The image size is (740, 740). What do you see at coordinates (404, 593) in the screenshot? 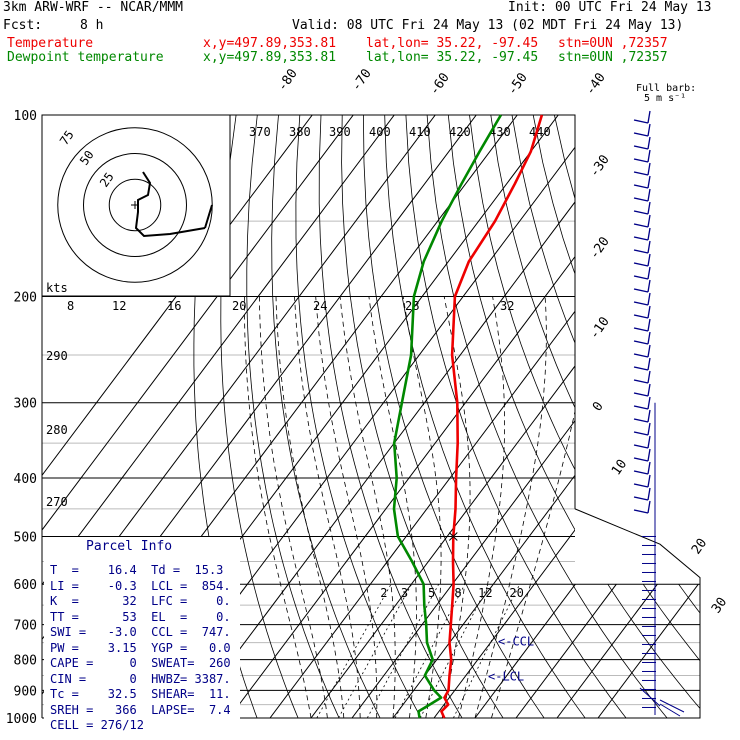
I see `mixing-ratio-label: 3` at bounding box center [404, 593].